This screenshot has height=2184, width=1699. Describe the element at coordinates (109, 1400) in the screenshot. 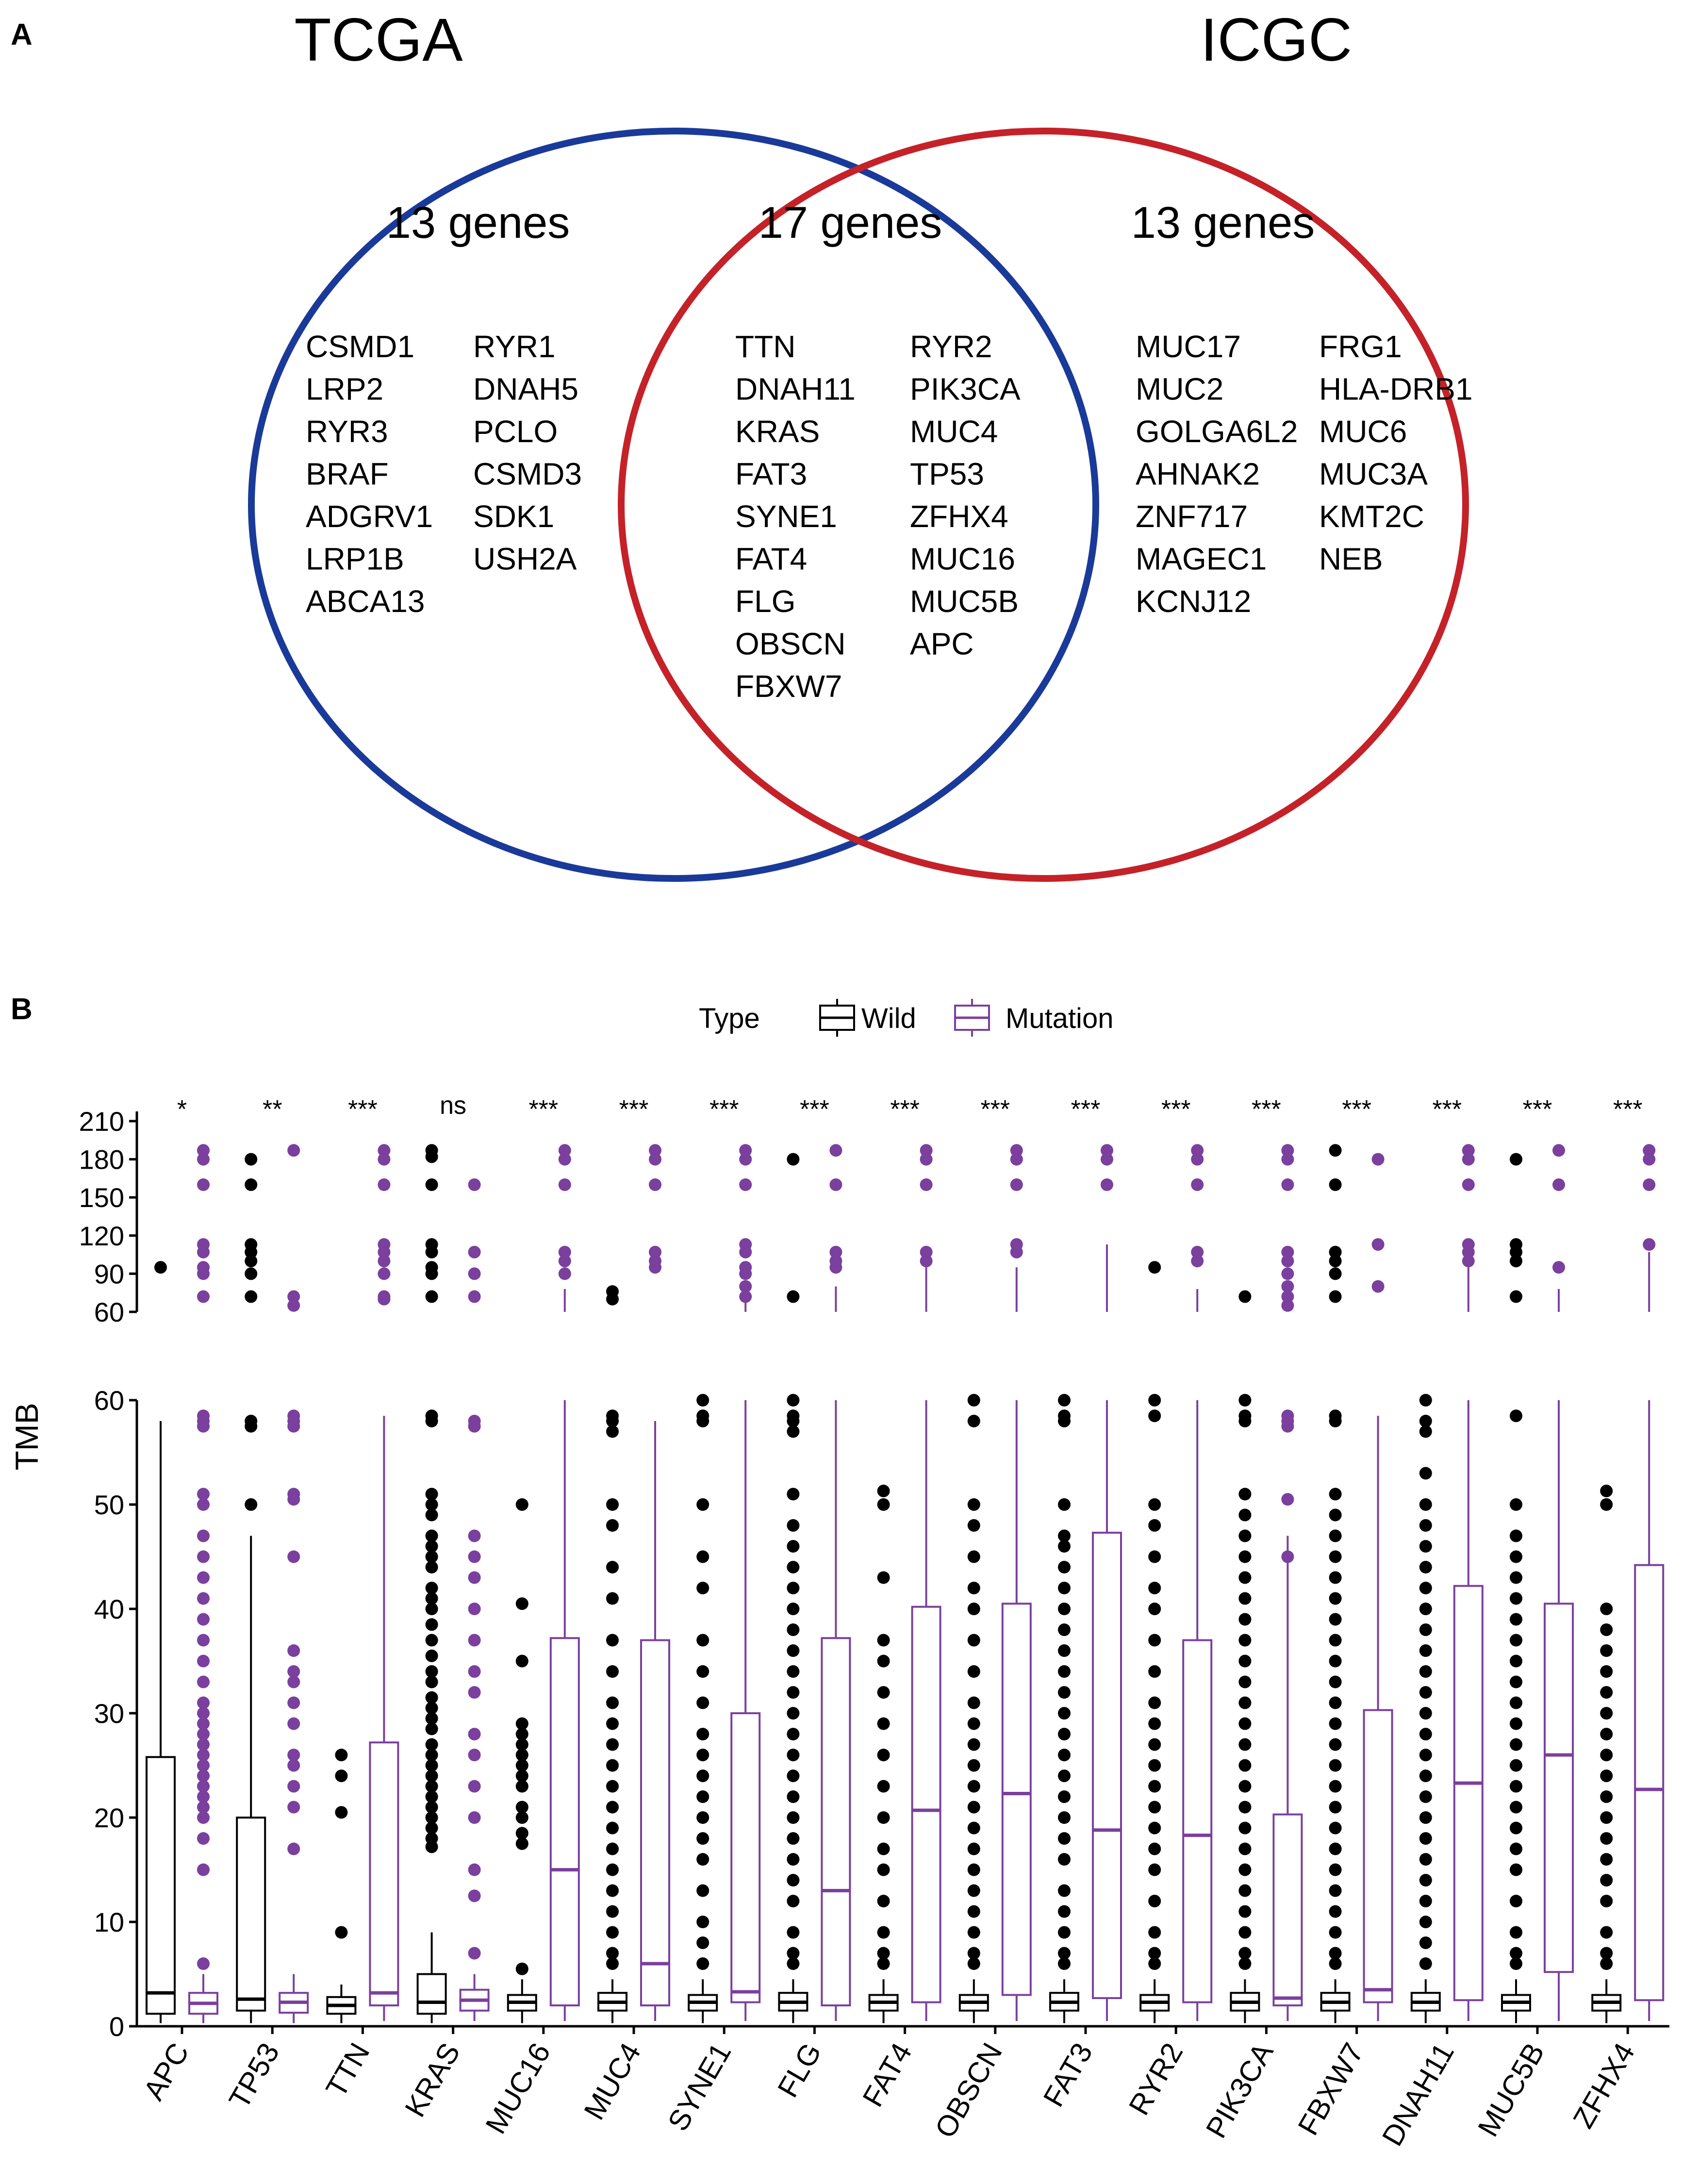

I see `lower-tick-label: 60` at that location.